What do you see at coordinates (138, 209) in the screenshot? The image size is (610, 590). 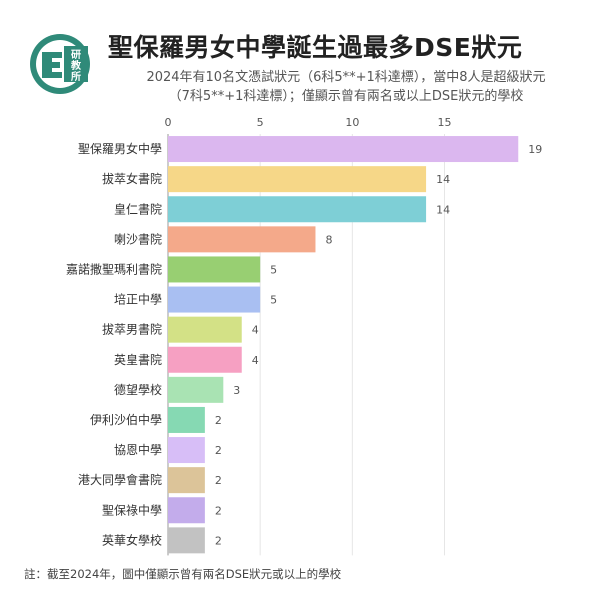 I see `category-label: 皇仁書院` at bounding box center [138, 209].